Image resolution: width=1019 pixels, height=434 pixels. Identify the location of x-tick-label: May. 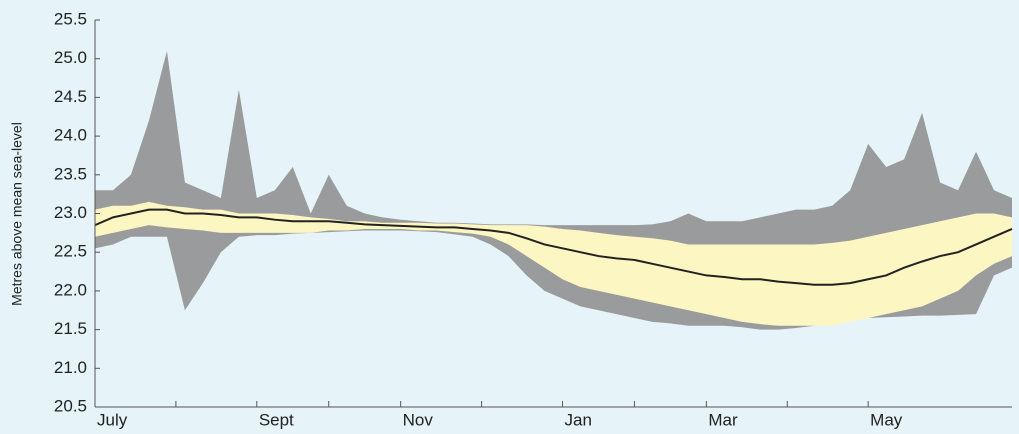
(886, 419).